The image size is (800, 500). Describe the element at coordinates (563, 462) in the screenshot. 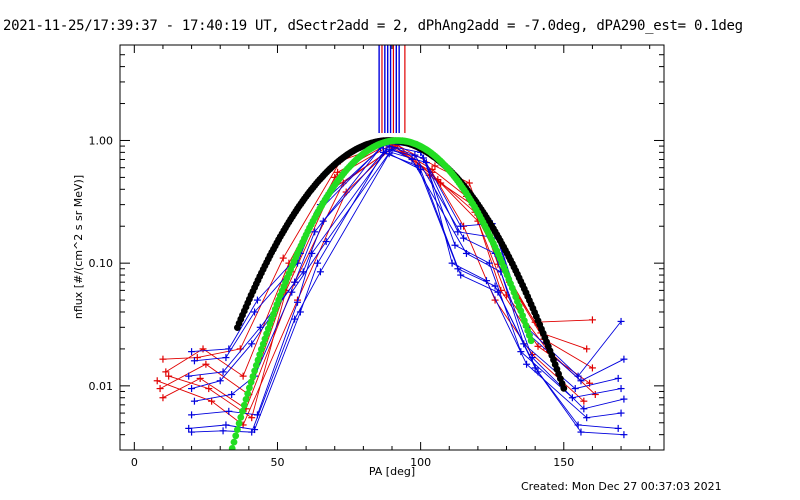

I see `x-tick-label: 150` at that location.